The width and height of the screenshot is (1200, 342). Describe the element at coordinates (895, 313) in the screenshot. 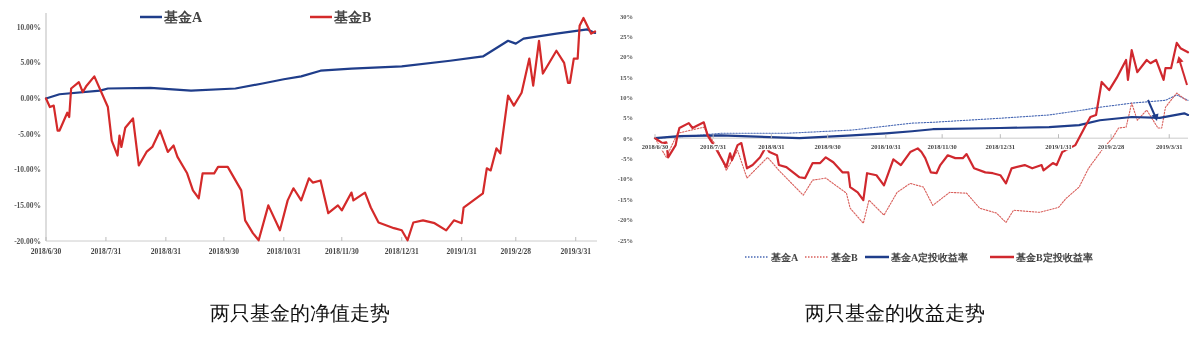

I see `text: 两只基金的收益走势` at that location.